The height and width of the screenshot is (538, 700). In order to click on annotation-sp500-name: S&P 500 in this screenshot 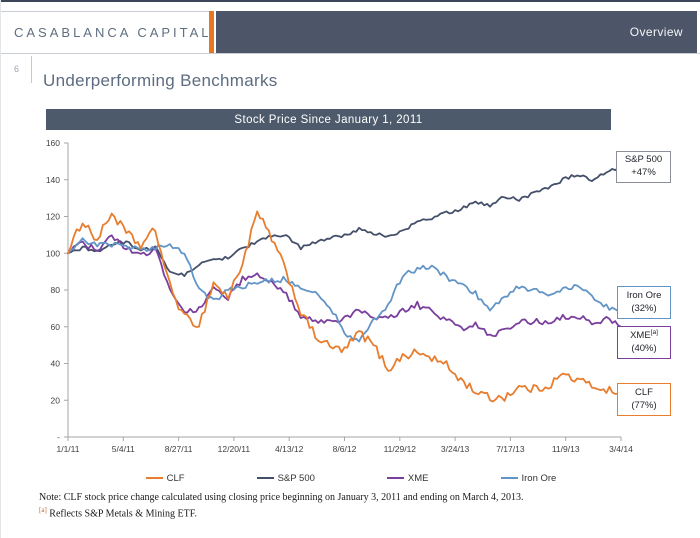, I will do `click(643, 160)`.